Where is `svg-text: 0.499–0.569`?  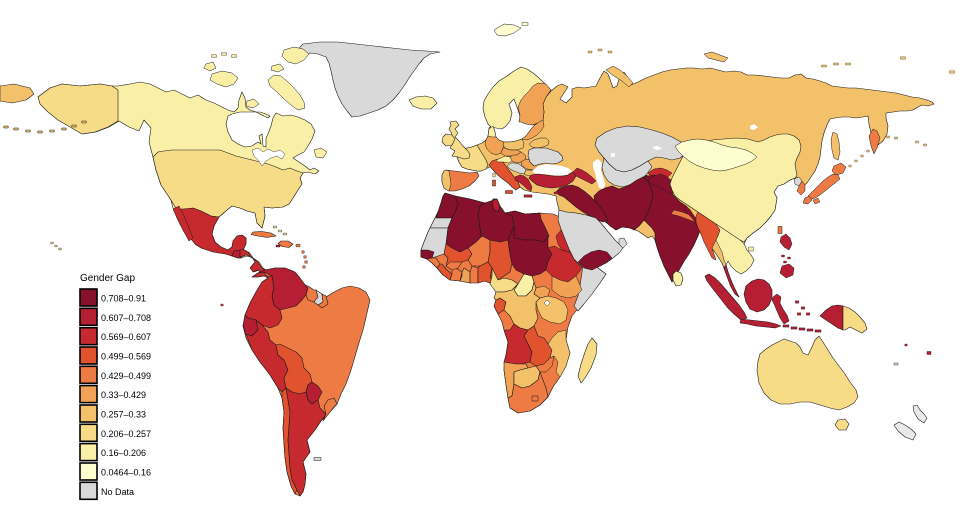 svg-text: 0.499–0.569 is located at coordinates (126, 357).